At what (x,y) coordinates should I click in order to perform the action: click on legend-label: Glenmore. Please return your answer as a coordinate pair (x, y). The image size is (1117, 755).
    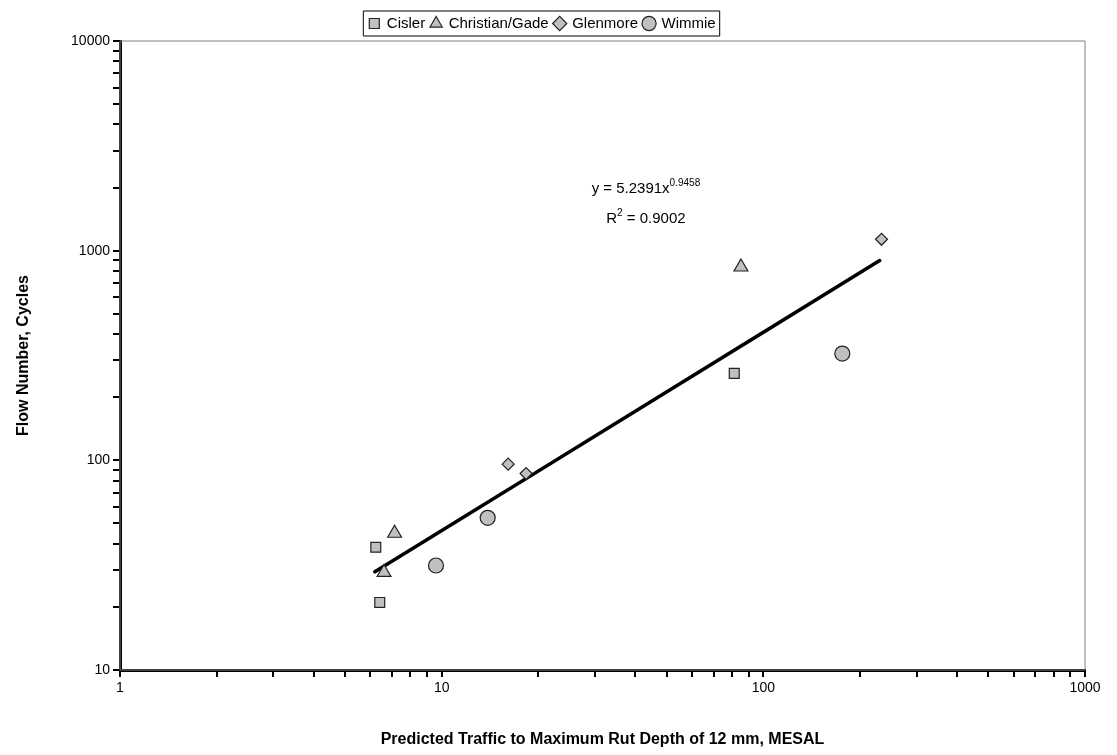
    Looking at the image, I should click on (605, 22).